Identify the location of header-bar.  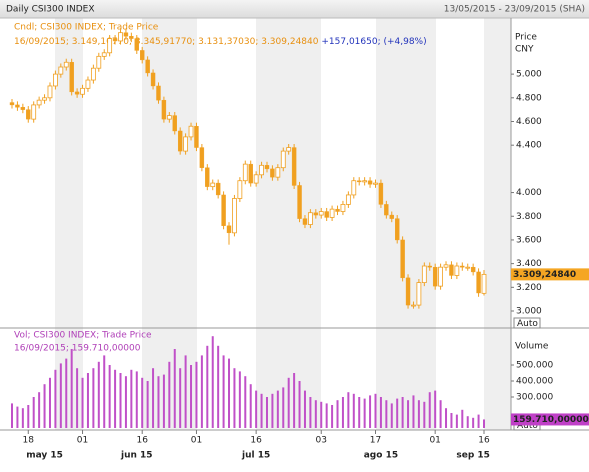
(294, 9).